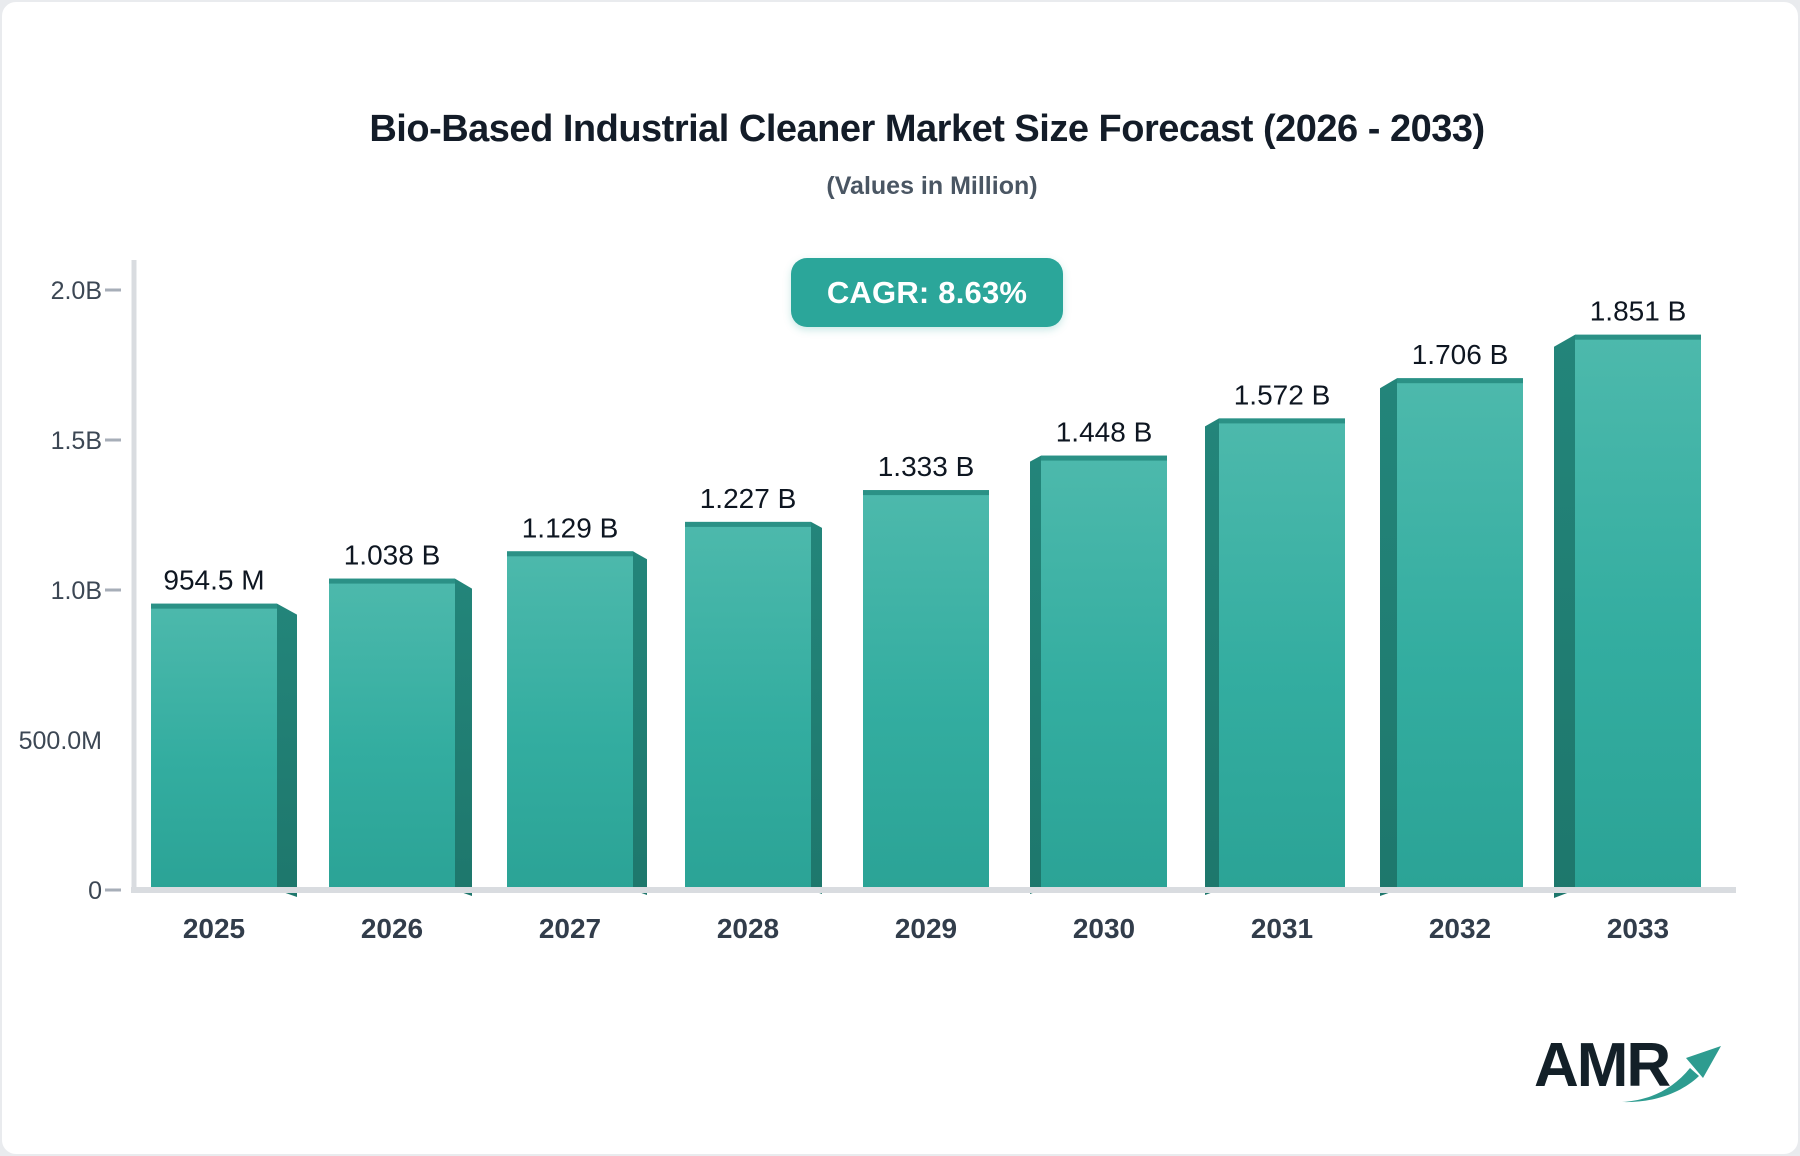  Describe the element at coordinates (570, 554) in the screenshot. I see `bar-top-edge-2027` at that location.